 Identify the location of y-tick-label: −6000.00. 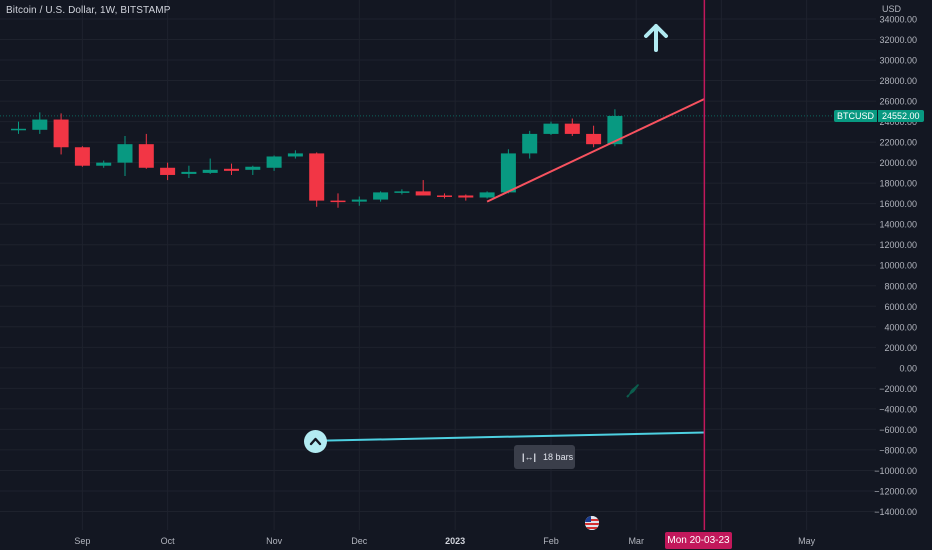
(898, 430).